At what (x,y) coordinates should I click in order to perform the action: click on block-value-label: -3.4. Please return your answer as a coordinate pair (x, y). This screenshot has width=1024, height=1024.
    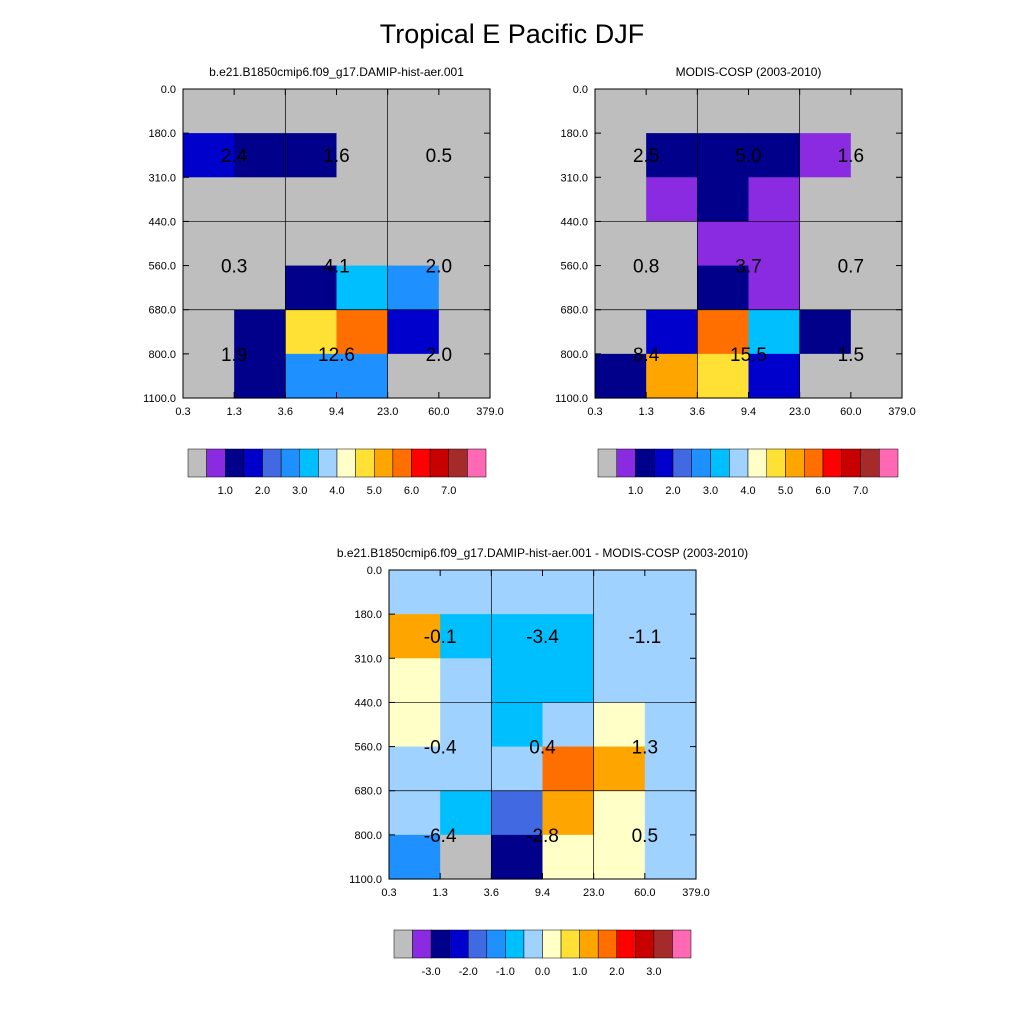
    Looking at the image, I should click on (542, 637).